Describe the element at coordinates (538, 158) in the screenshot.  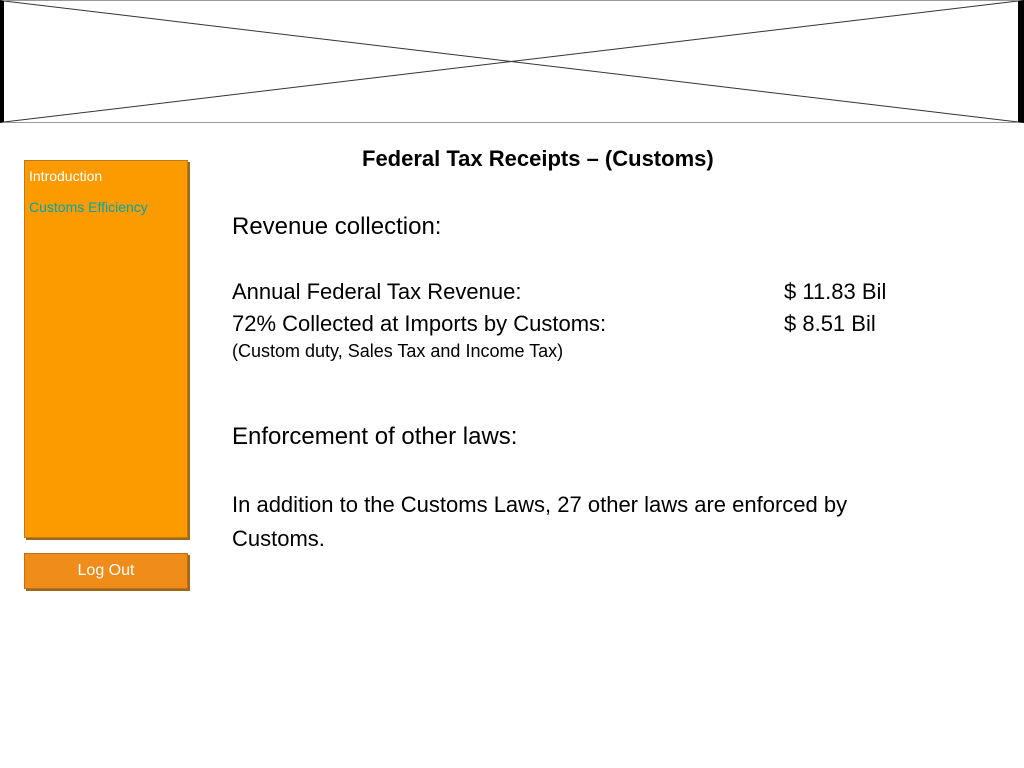
I see `page-title: Federal Tax Receipts – (Customs)` at that location.